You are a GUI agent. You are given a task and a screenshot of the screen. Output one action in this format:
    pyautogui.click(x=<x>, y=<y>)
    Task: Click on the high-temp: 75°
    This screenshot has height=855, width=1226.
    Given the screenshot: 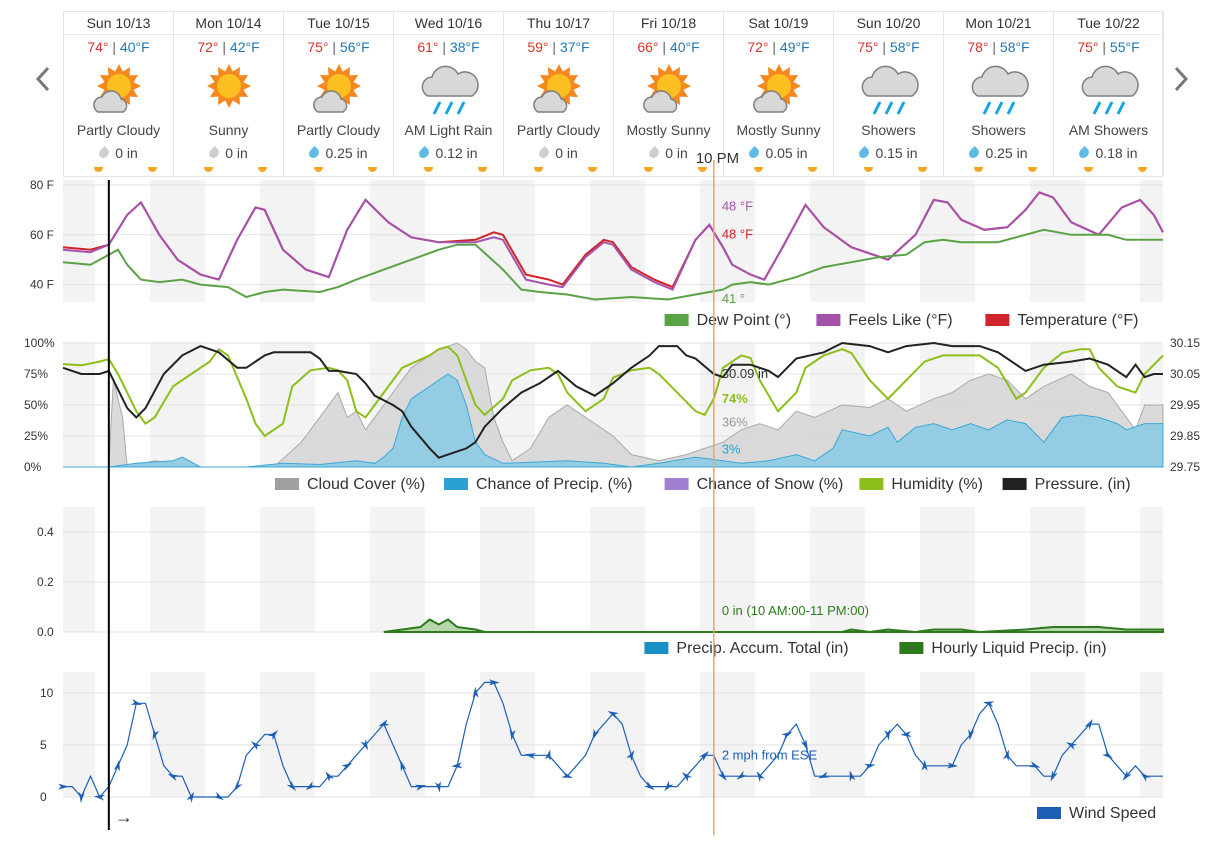 What is the action you would take?
    pyautogui.click(x=868, y=47)
    